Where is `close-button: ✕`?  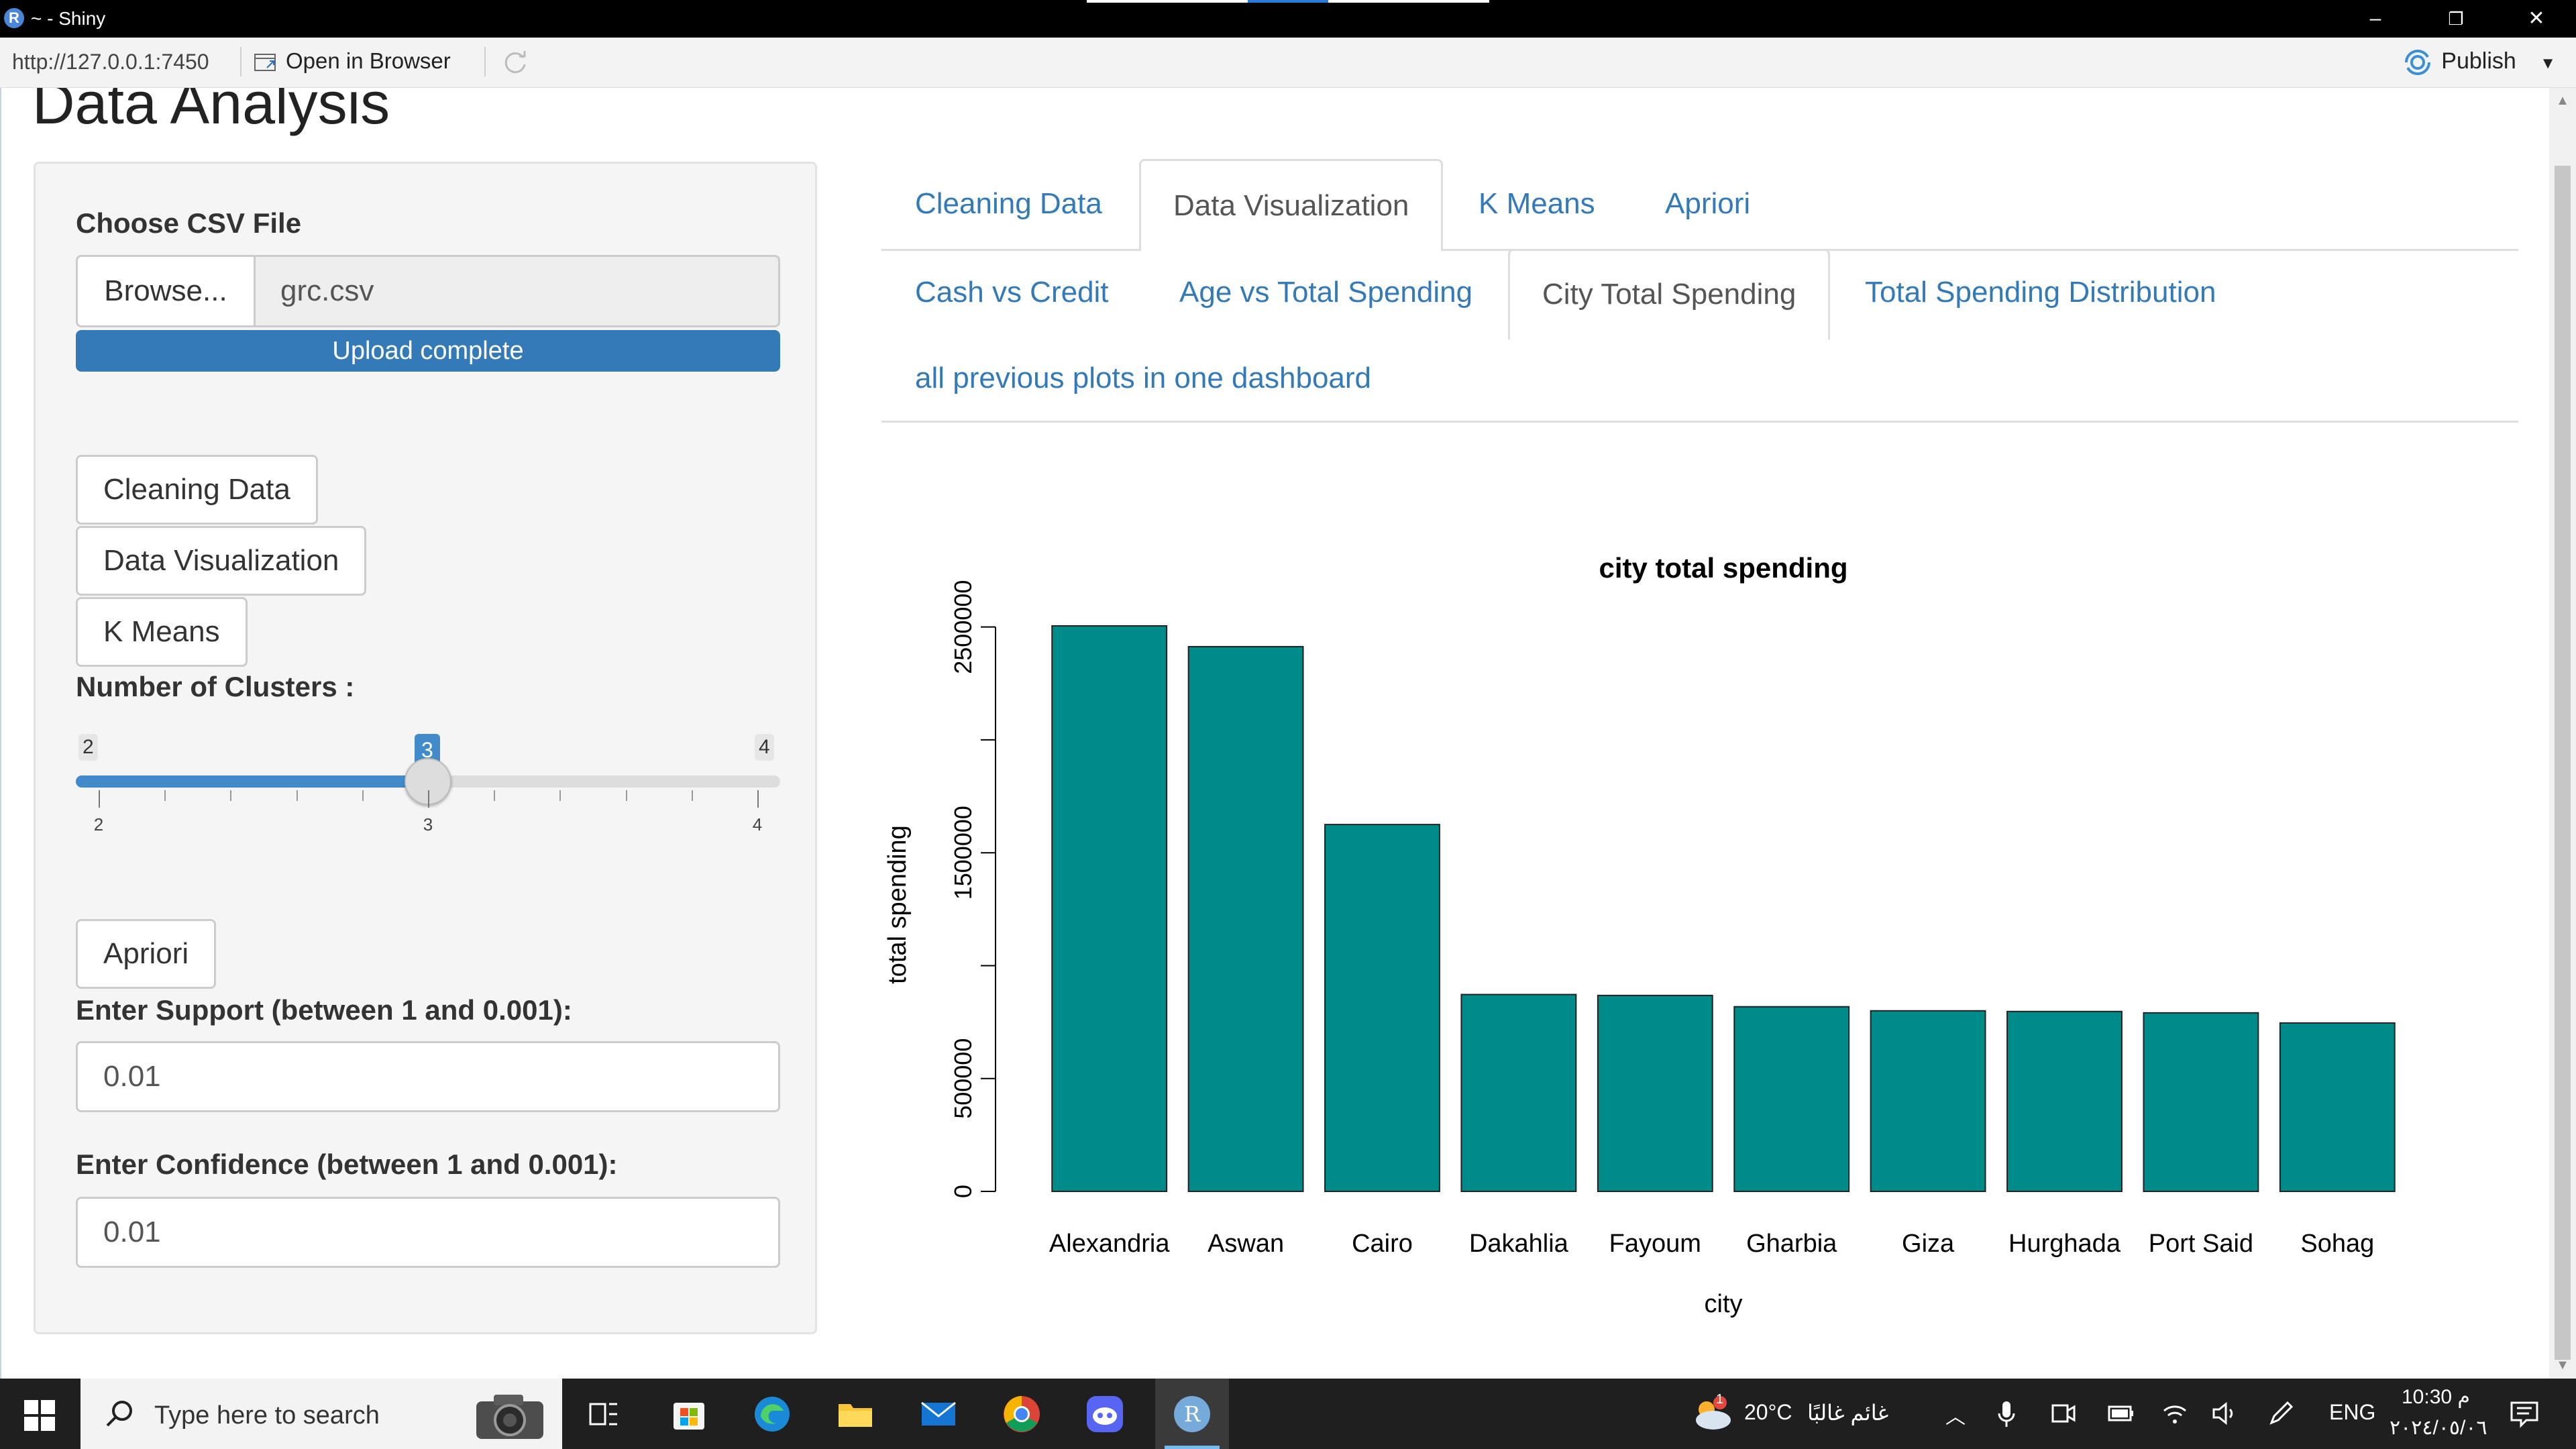
close-button: ✕ is located at coordinates (2536, 18).